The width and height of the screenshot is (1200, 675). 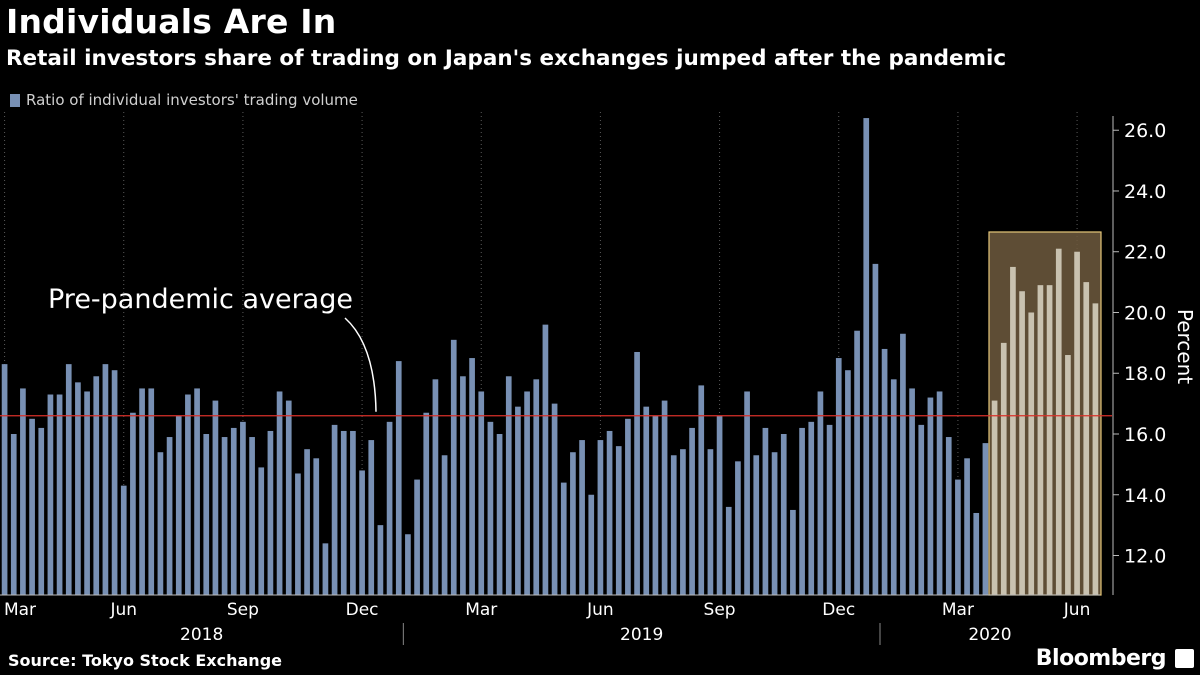 I want to click on annotation: Pre-pandemic average, so click(x=212, y=348).